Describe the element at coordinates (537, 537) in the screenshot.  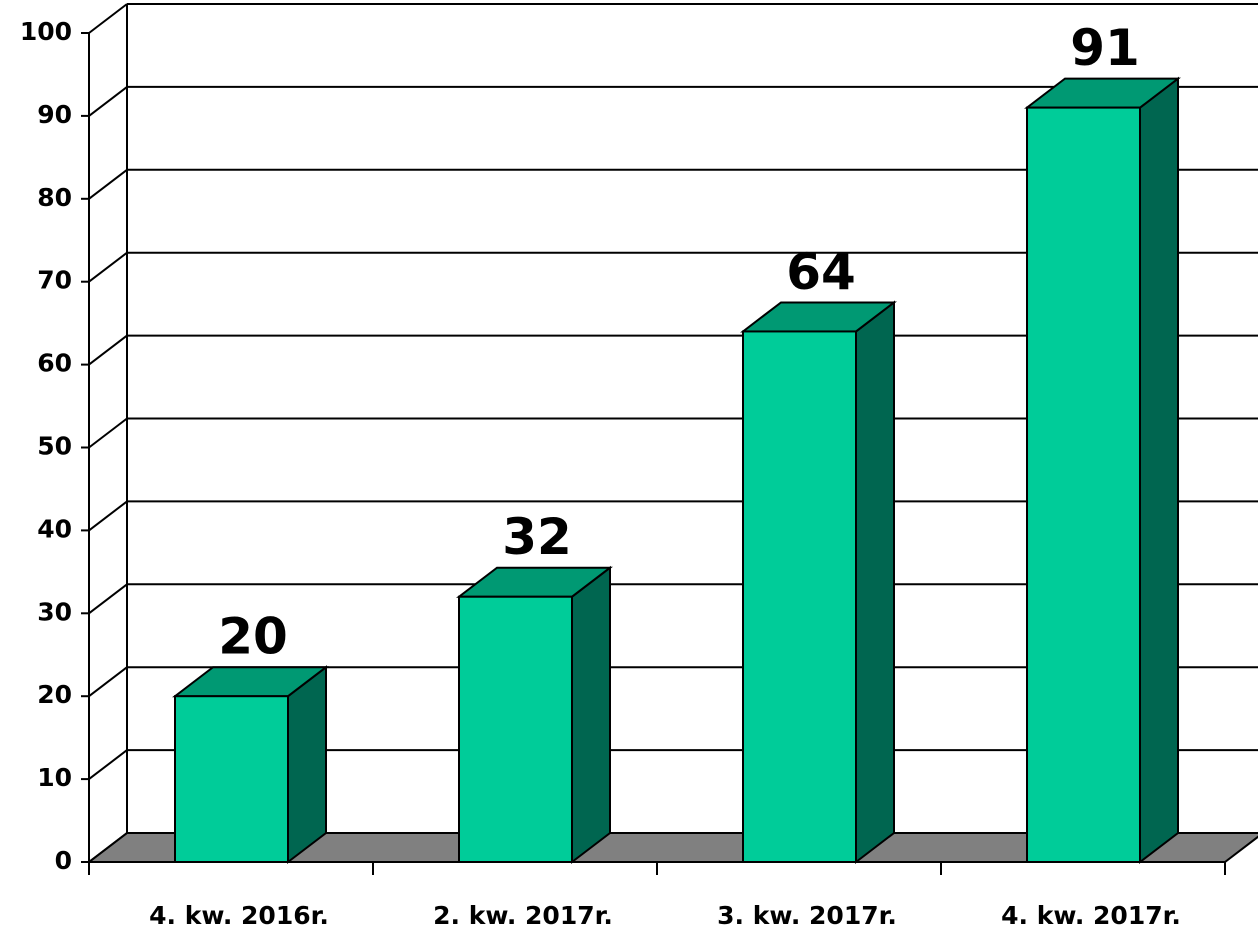
I see `value-label: 32` at that location.